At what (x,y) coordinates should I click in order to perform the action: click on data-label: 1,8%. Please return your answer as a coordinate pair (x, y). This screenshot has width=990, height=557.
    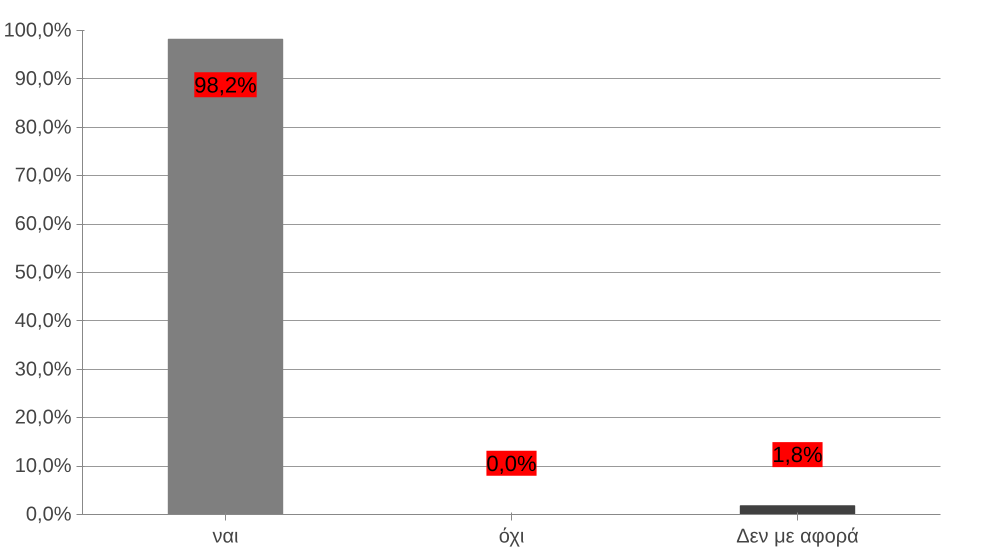
    Looking at the image, I should click on (797, 455).